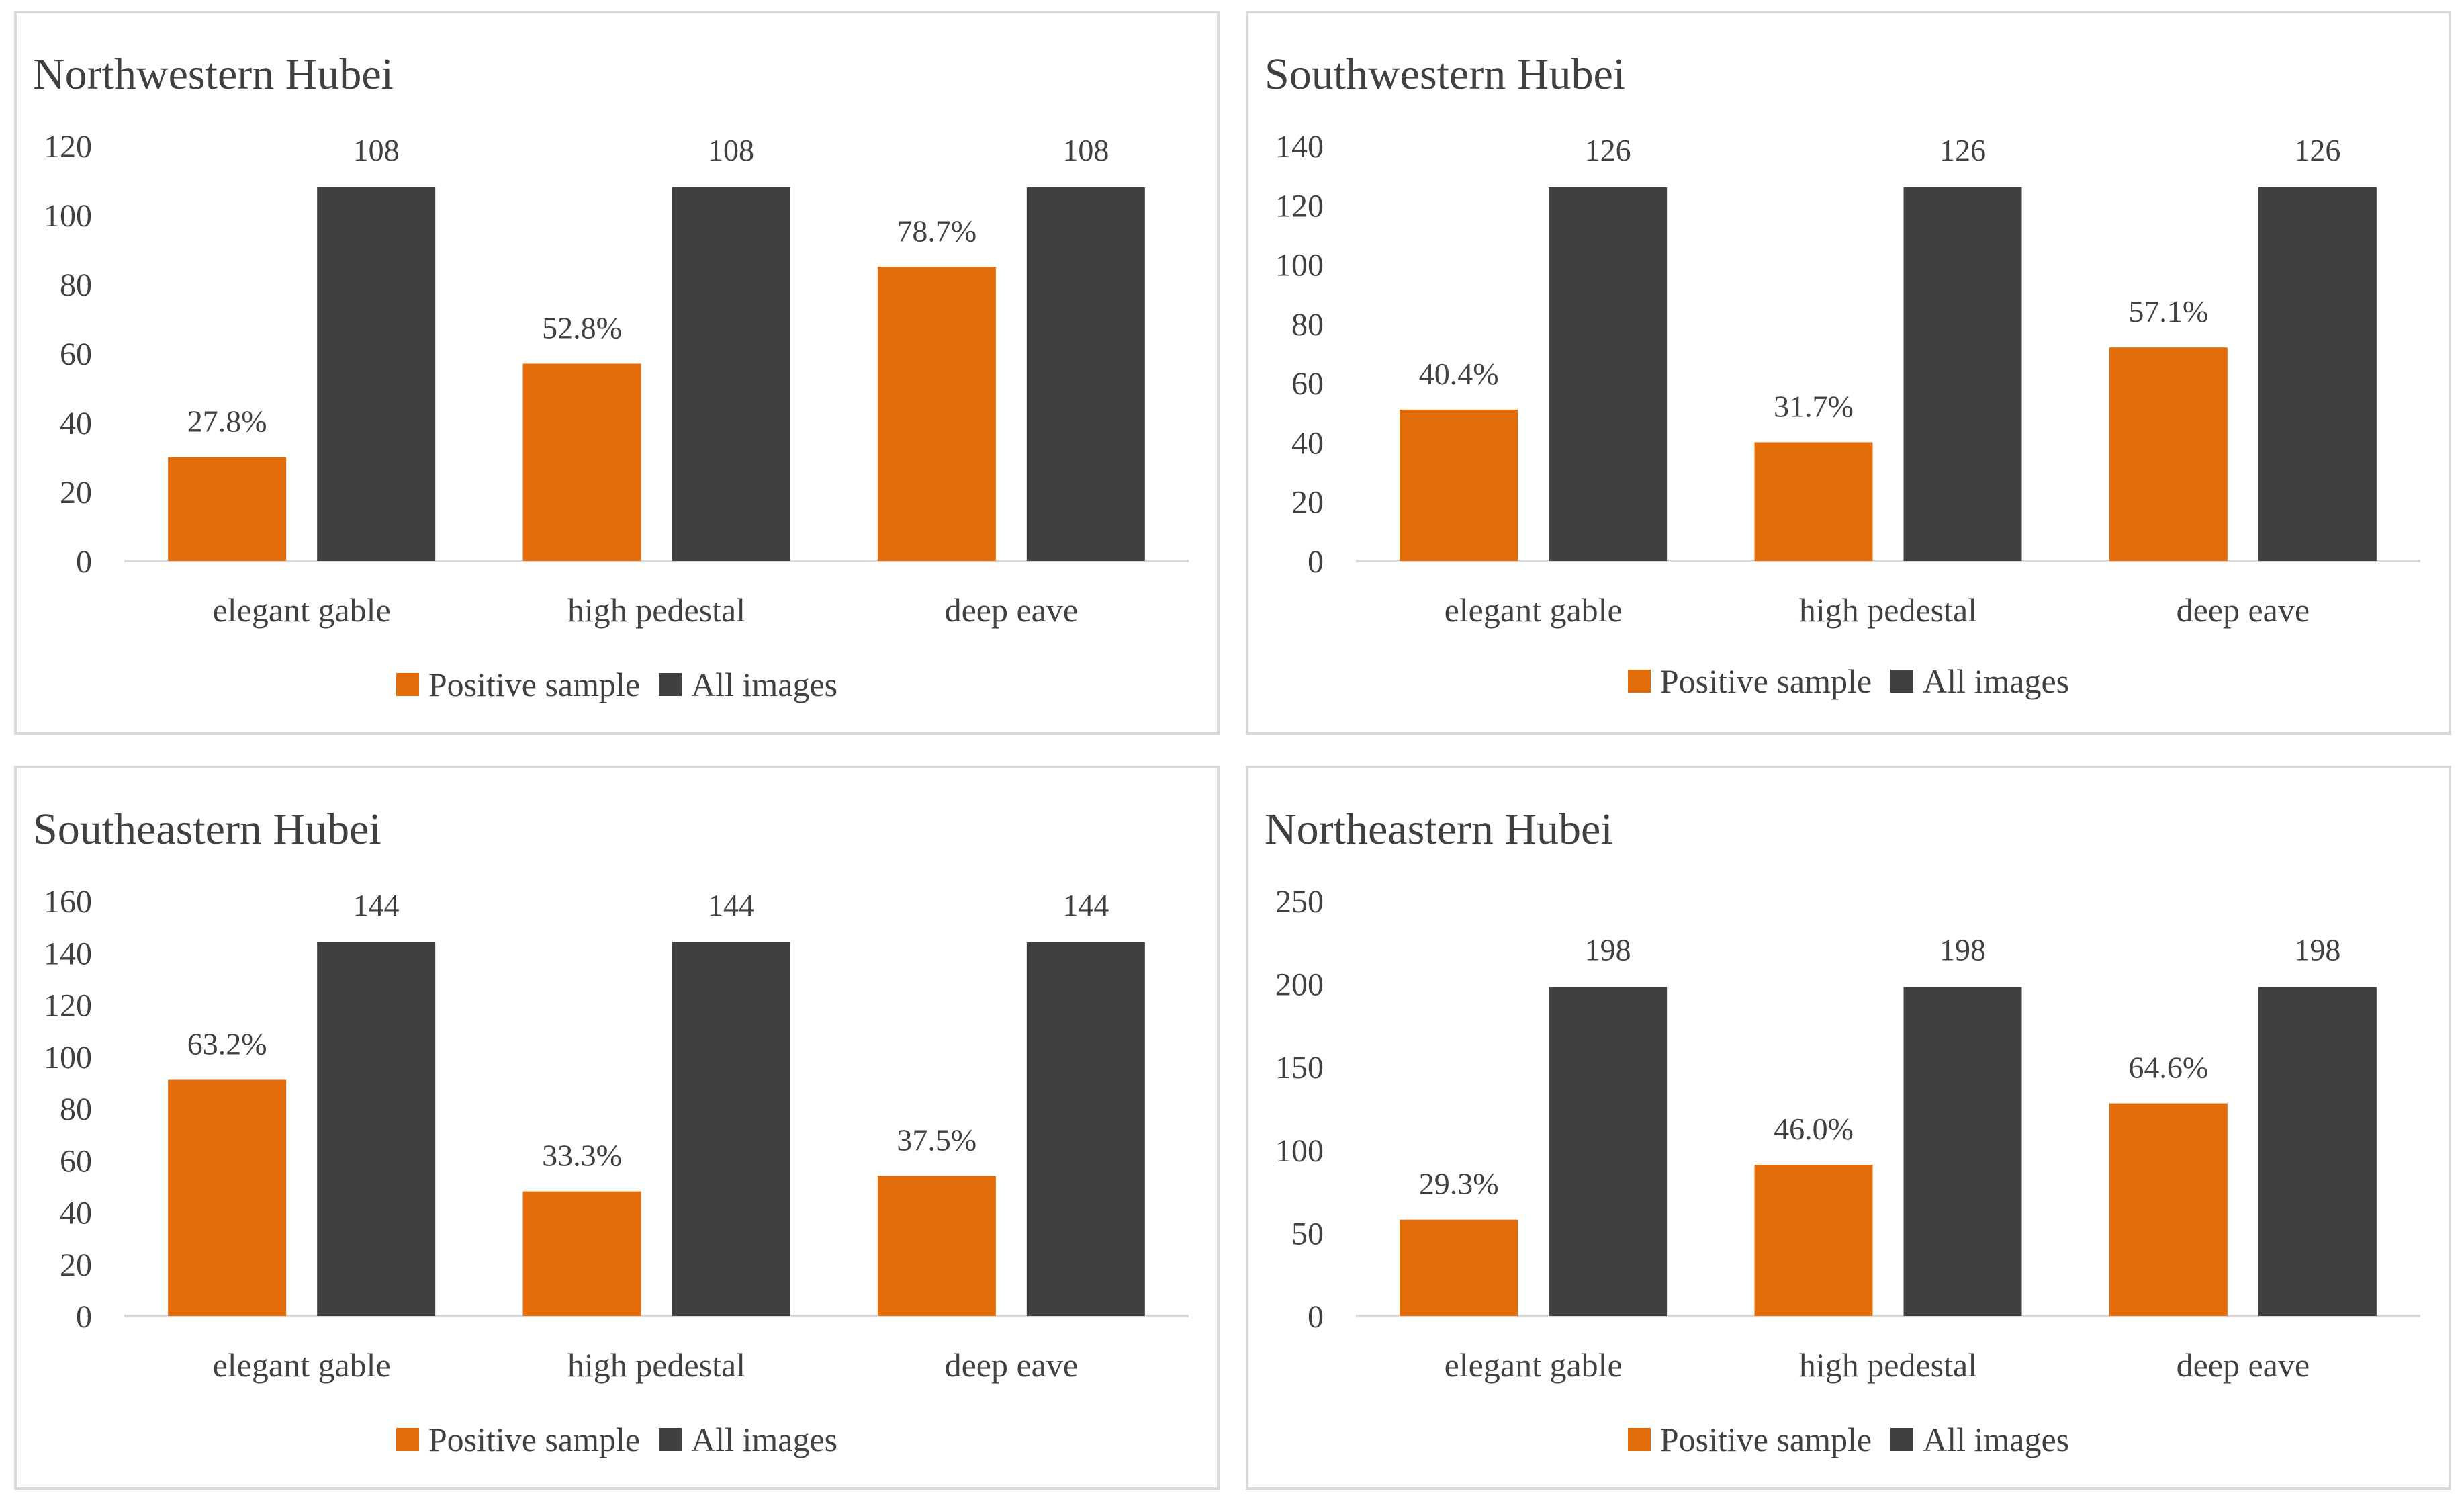 This screenshot has width=2464, height=1504. Describe the element at coordinates (582, 327) in the screenshot. I see `data-label-positive: 52.8%` at that location.